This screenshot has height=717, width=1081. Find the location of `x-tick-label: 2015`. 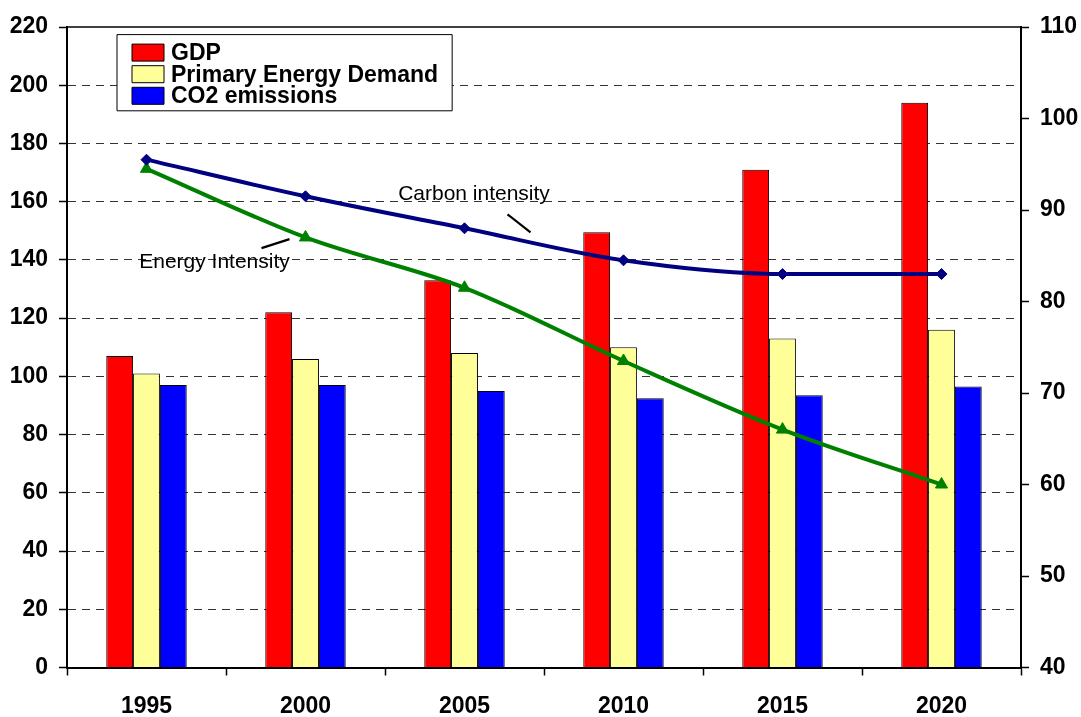

x-tick-label: 2015 is located at coordinates (782, 704).